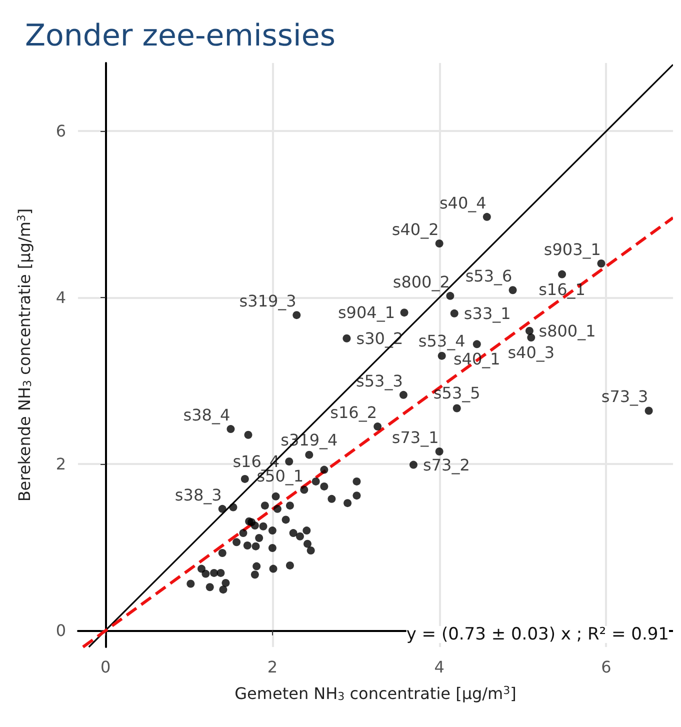  What do you see at coordinates (487, 313) in the screenshot?
I see `data-label: s33_1` at bounding box center [487, 313].